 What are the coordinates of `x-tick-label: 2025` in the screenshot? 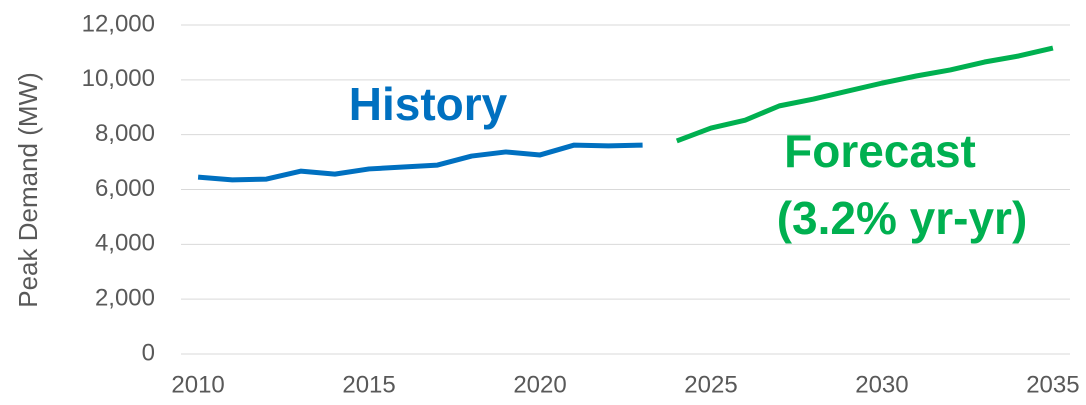 It's located at (710, 384).